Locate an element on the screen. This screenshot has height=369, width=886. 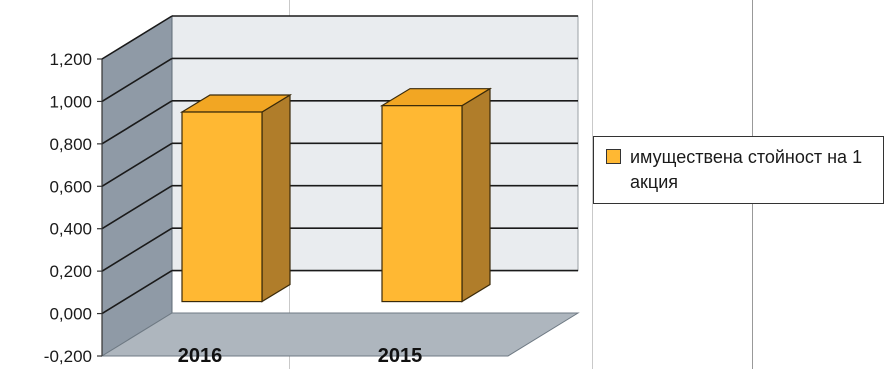
side-wall is located at coordinates (137, 186).